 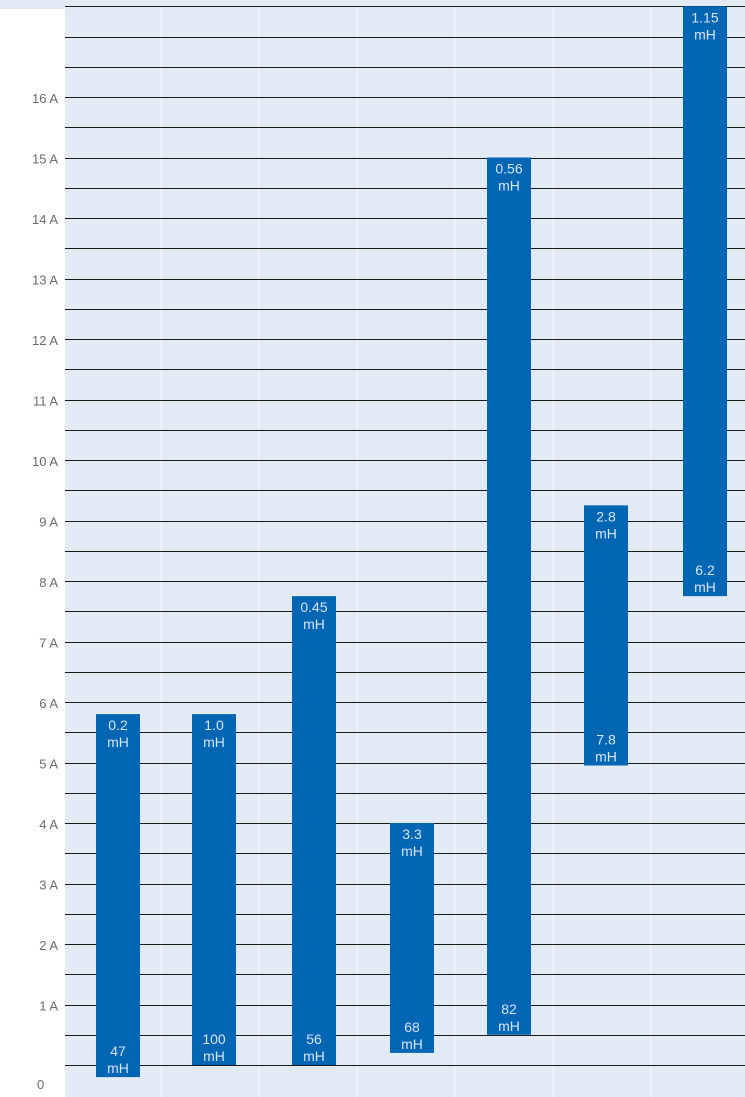 What do you see at coordinates (48, 643) in the screenshot?
I see `y-tick-label: 7 A` at bounding box center [48, 643].